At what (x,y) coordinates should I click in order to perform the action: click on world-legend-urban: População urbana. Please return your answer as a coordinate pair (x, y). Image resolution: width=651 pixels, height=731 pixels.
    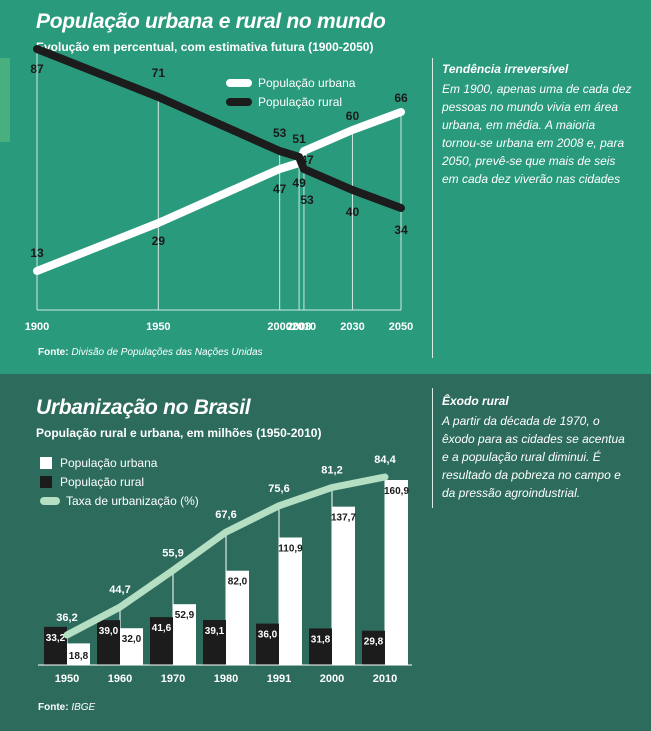
    Looking at the image, I should click on (290, 83).